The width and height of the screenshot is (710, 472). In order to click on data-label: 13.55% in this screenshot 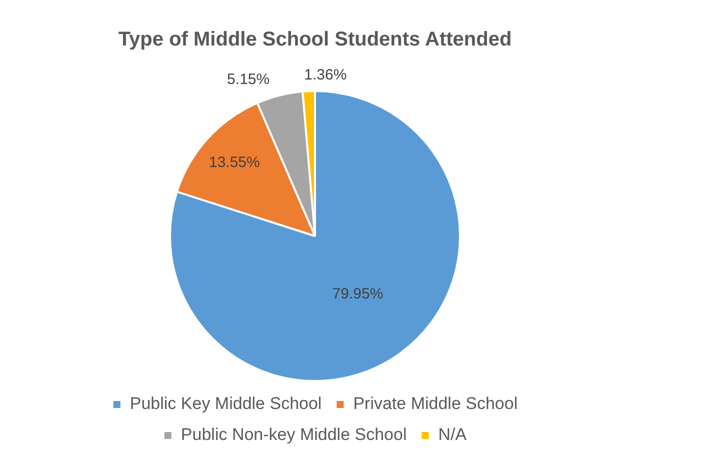, I will do `click(234, 163)`.